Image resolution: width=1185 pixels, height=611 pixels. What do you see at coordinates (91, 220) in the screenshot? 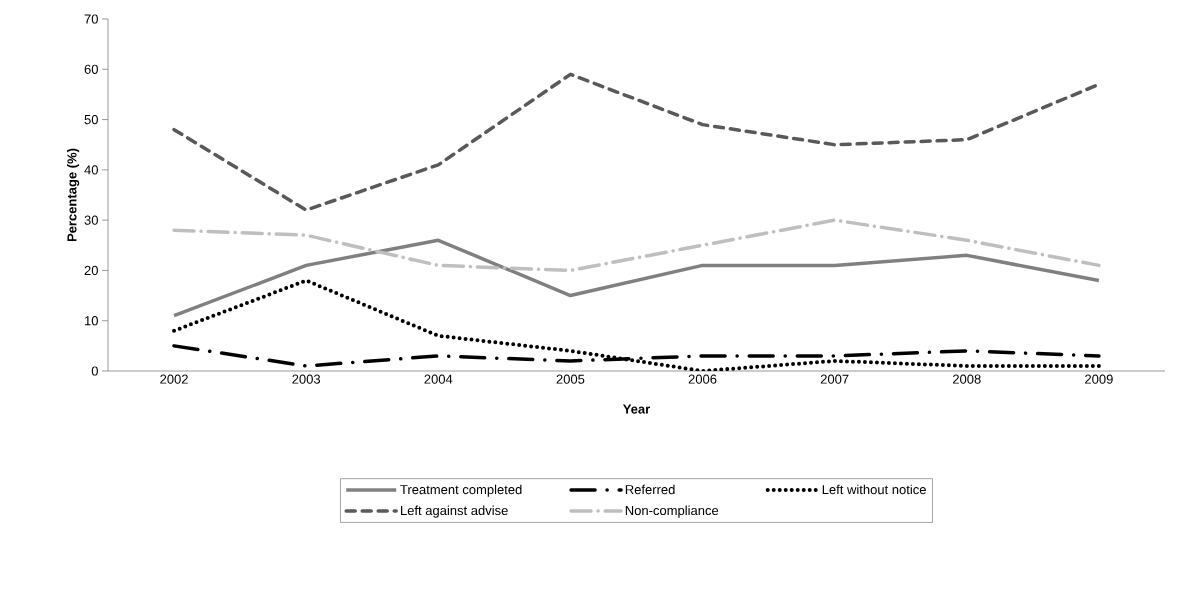
I see `y-tick-label: 30` at bounding box center [91, 220].